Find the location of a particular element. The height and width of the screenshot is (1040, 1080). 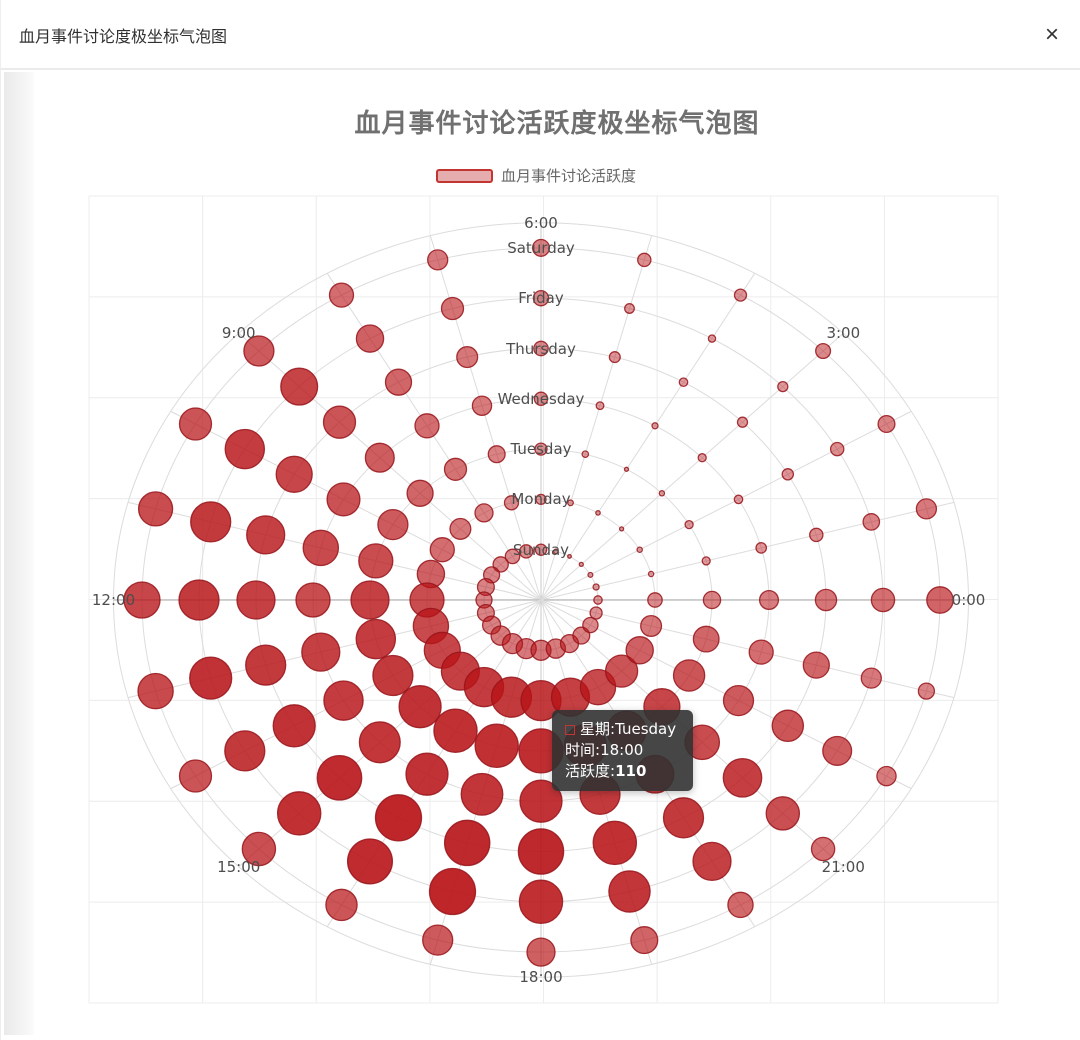

close-icon: × is located at coordinates (1052, 35).